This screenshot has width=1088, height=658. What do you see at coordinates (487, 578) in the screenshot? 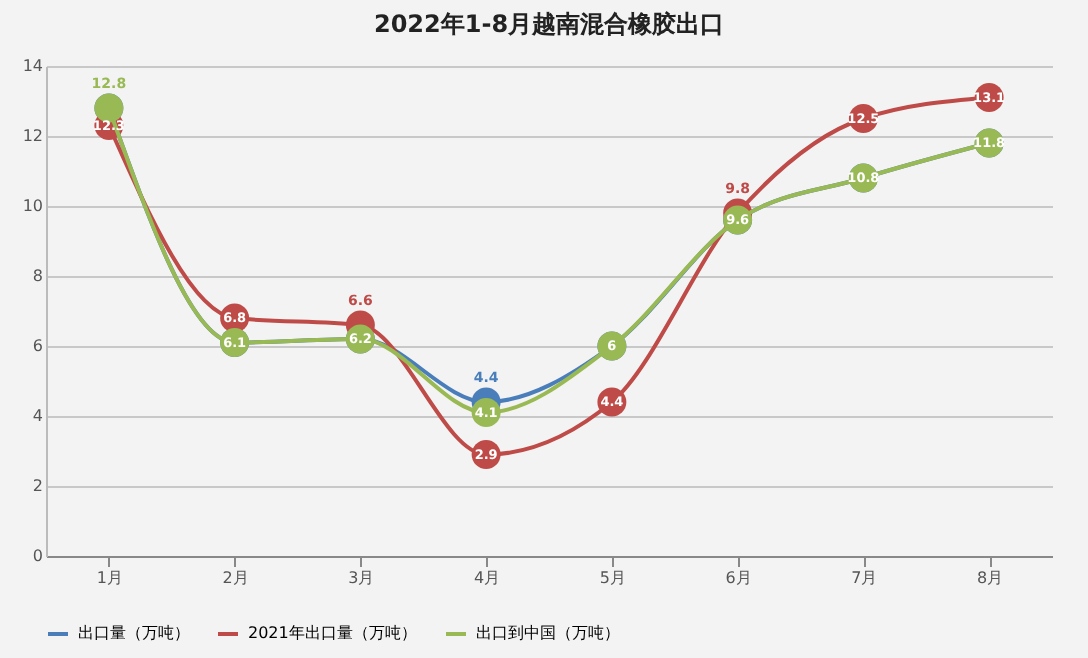
I see `x-tick-label: 4月` at bounding box center [487, 578].